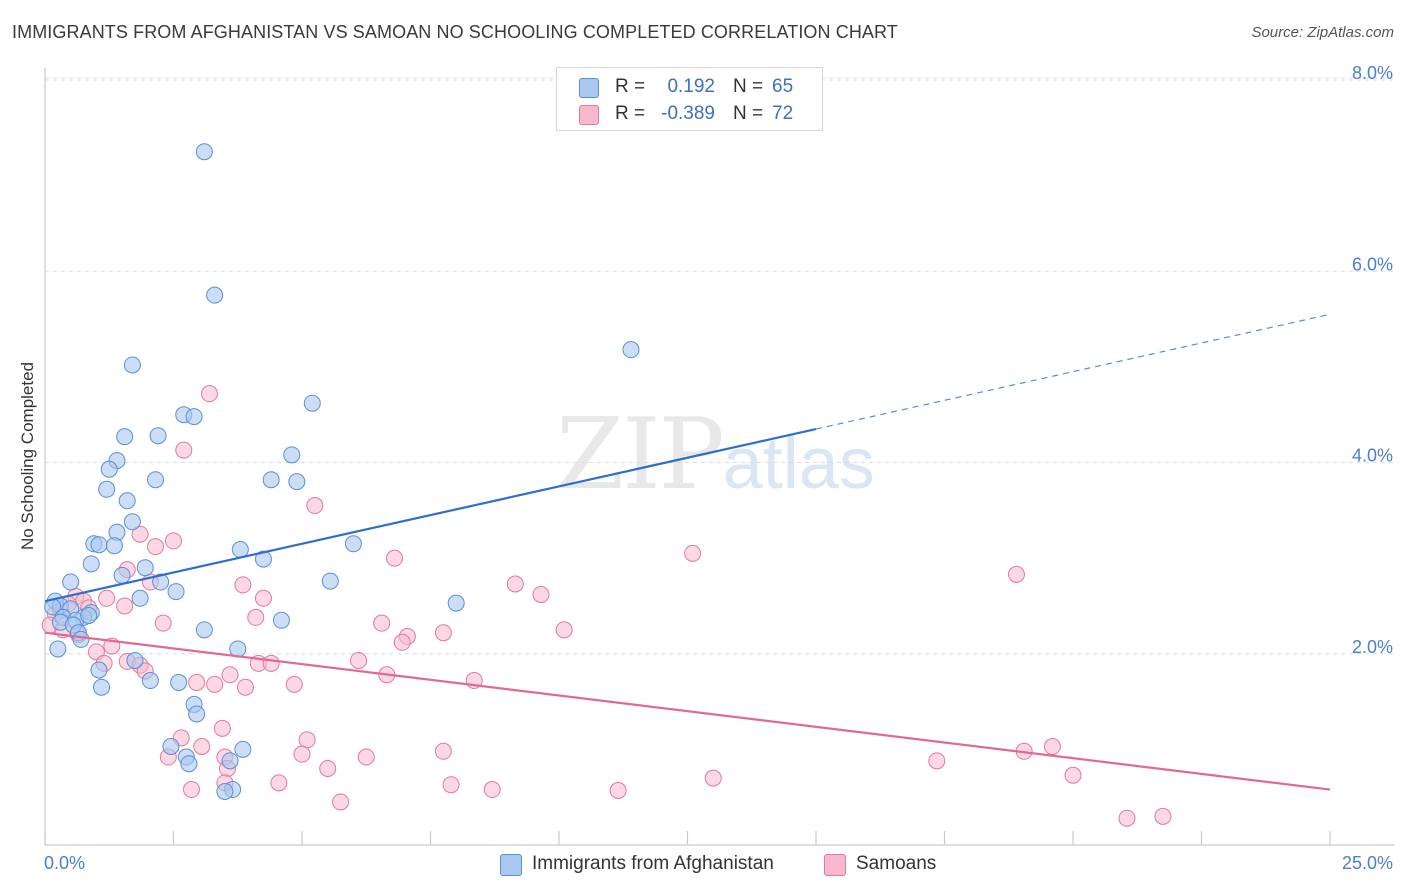  Describe the element at coordinates (783, 86) in the screenshot. I see `legend-n-value: 65` at that location.